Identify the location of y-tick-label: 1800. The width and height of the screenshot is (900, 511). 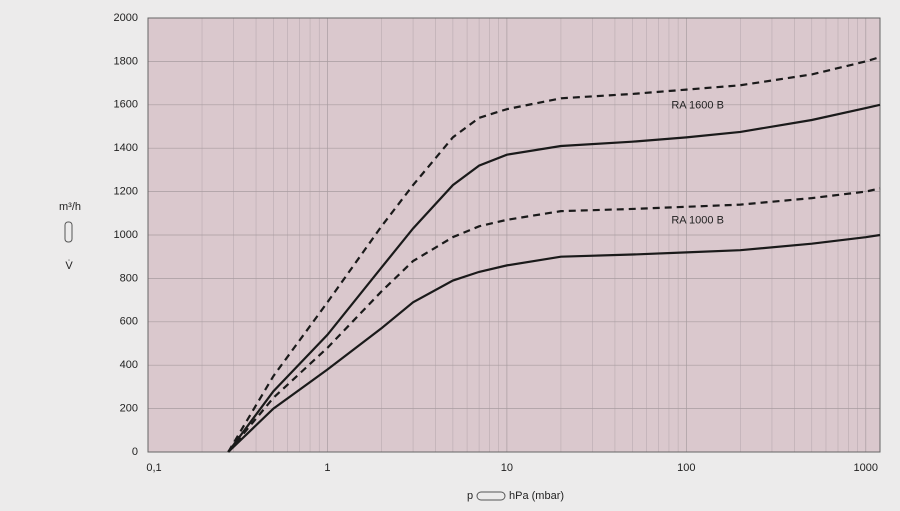
(126, 61).